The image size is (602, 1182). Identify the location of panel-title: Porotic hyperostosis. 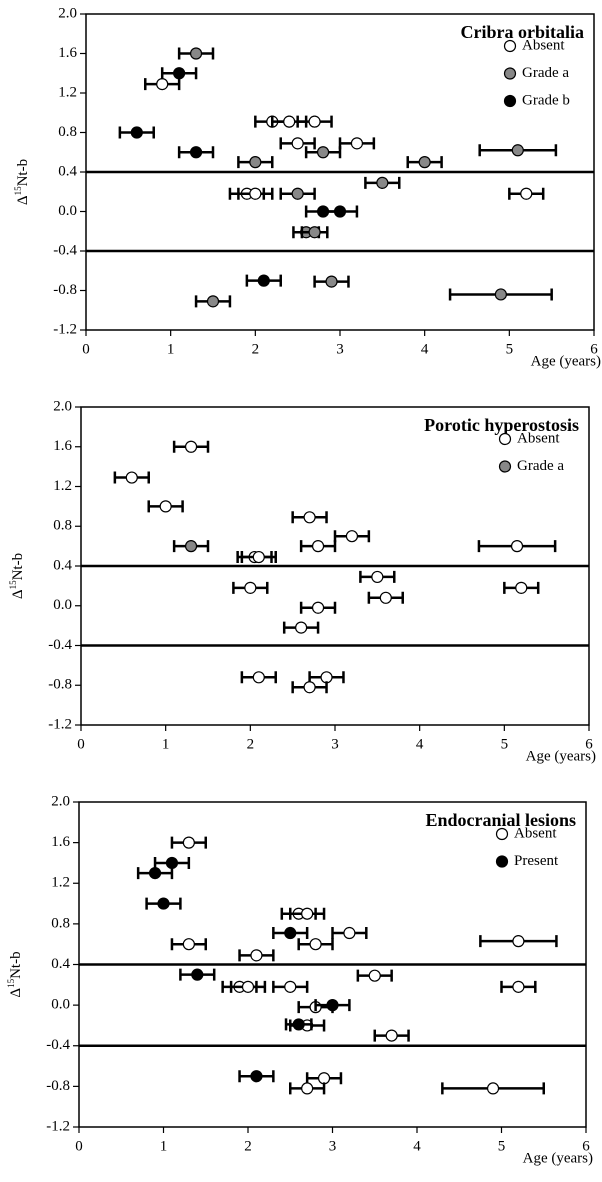
(501, 425).